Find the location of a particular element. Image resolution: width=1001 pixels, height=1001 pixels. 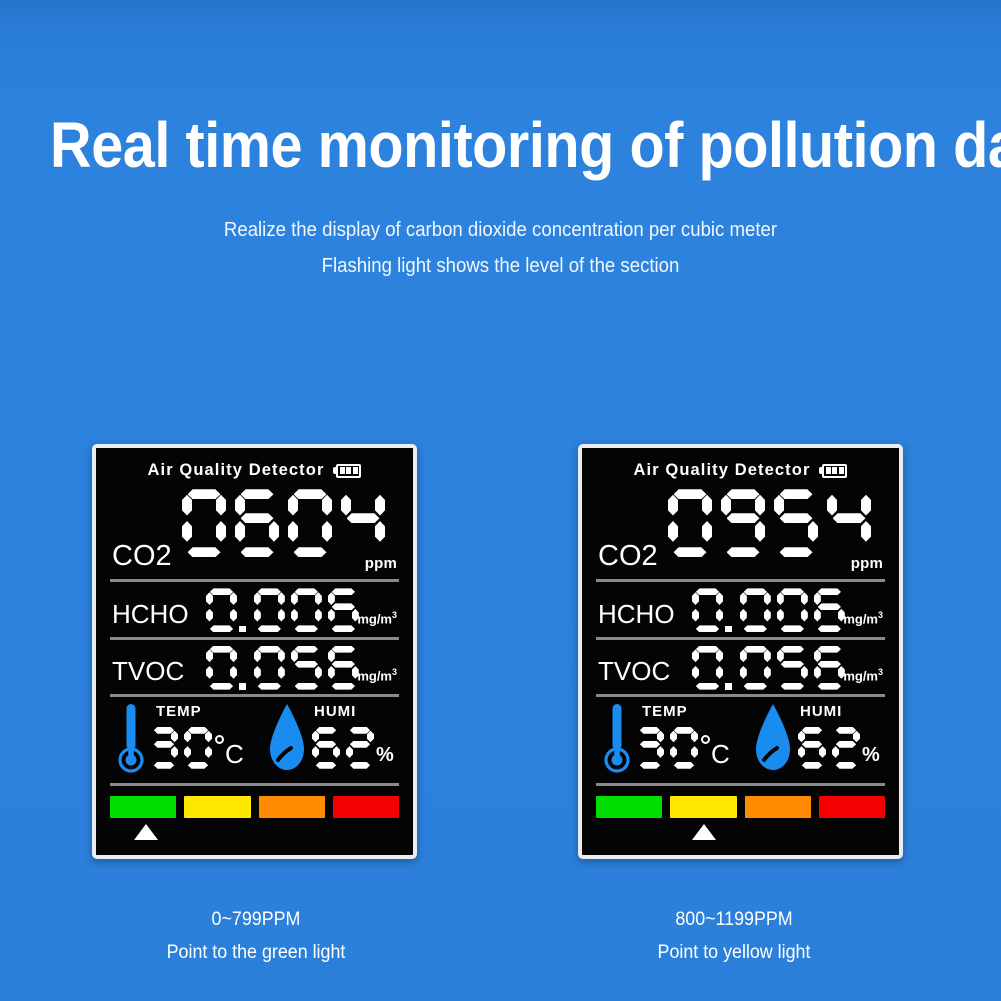

tvoc-reading-row: TVOC mg/m3 is located at coordinates (254, 667).